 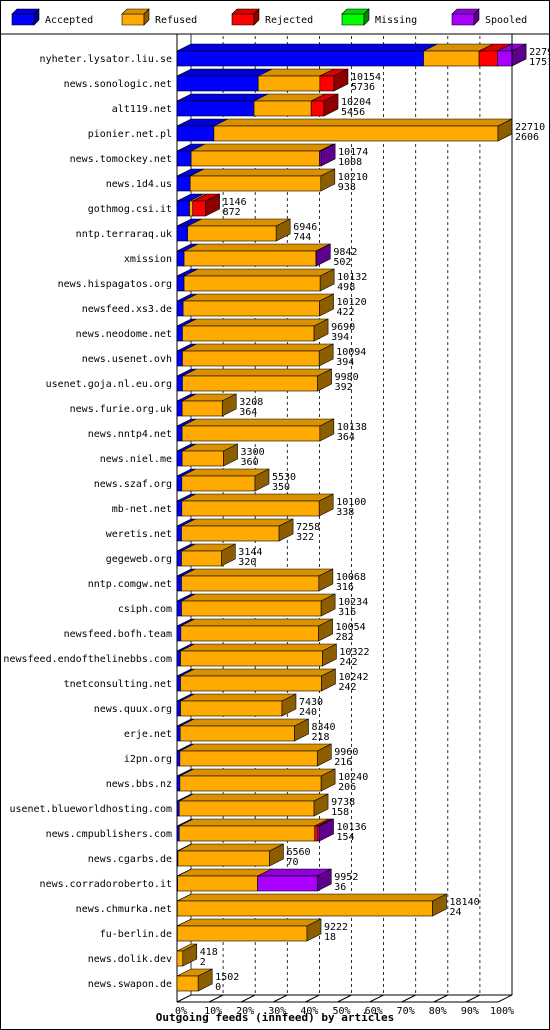 I want to click on row-second-label: 422, so click(x=346, y=312).